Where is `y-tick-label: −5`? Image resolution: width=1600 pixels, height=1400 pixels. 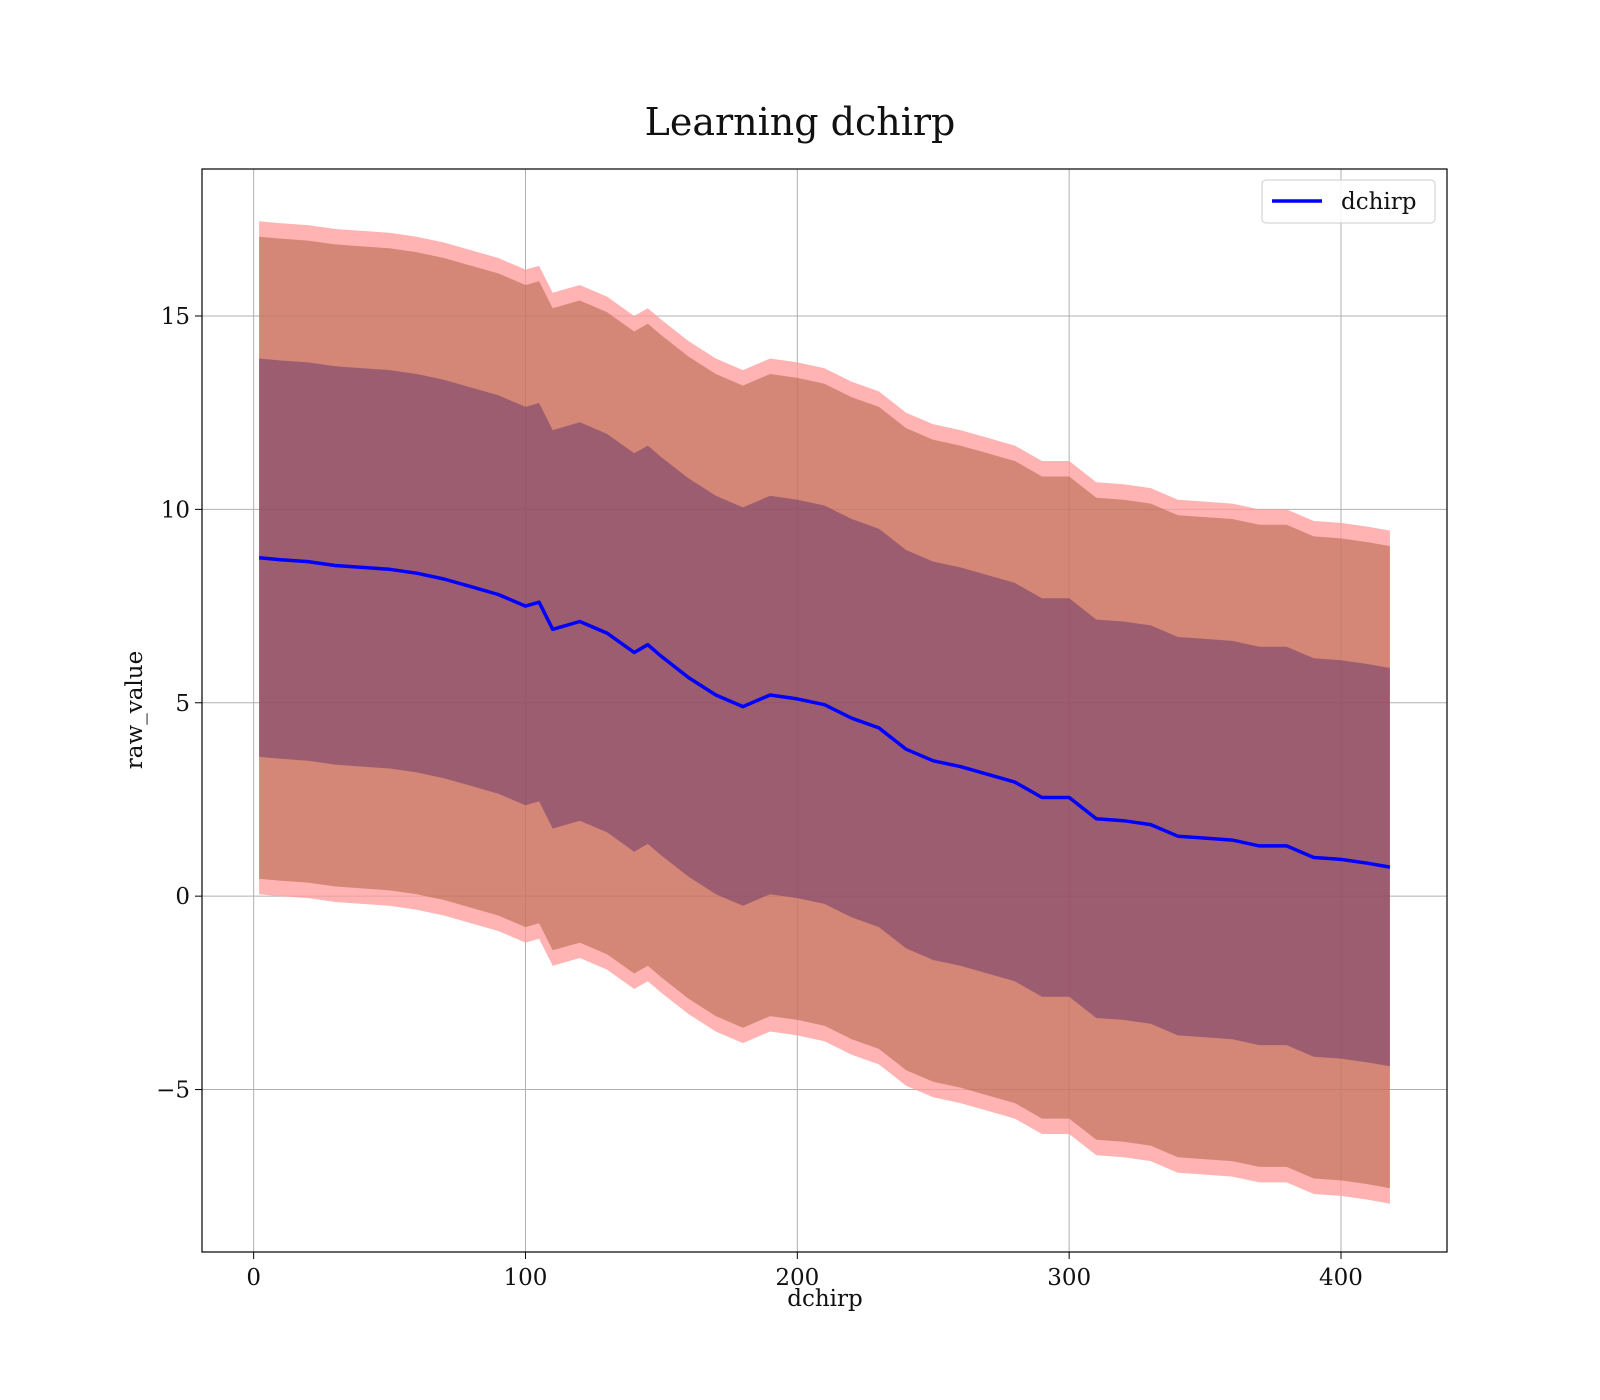 y-tick-label: −5 is located at coordinates (173, 1091).